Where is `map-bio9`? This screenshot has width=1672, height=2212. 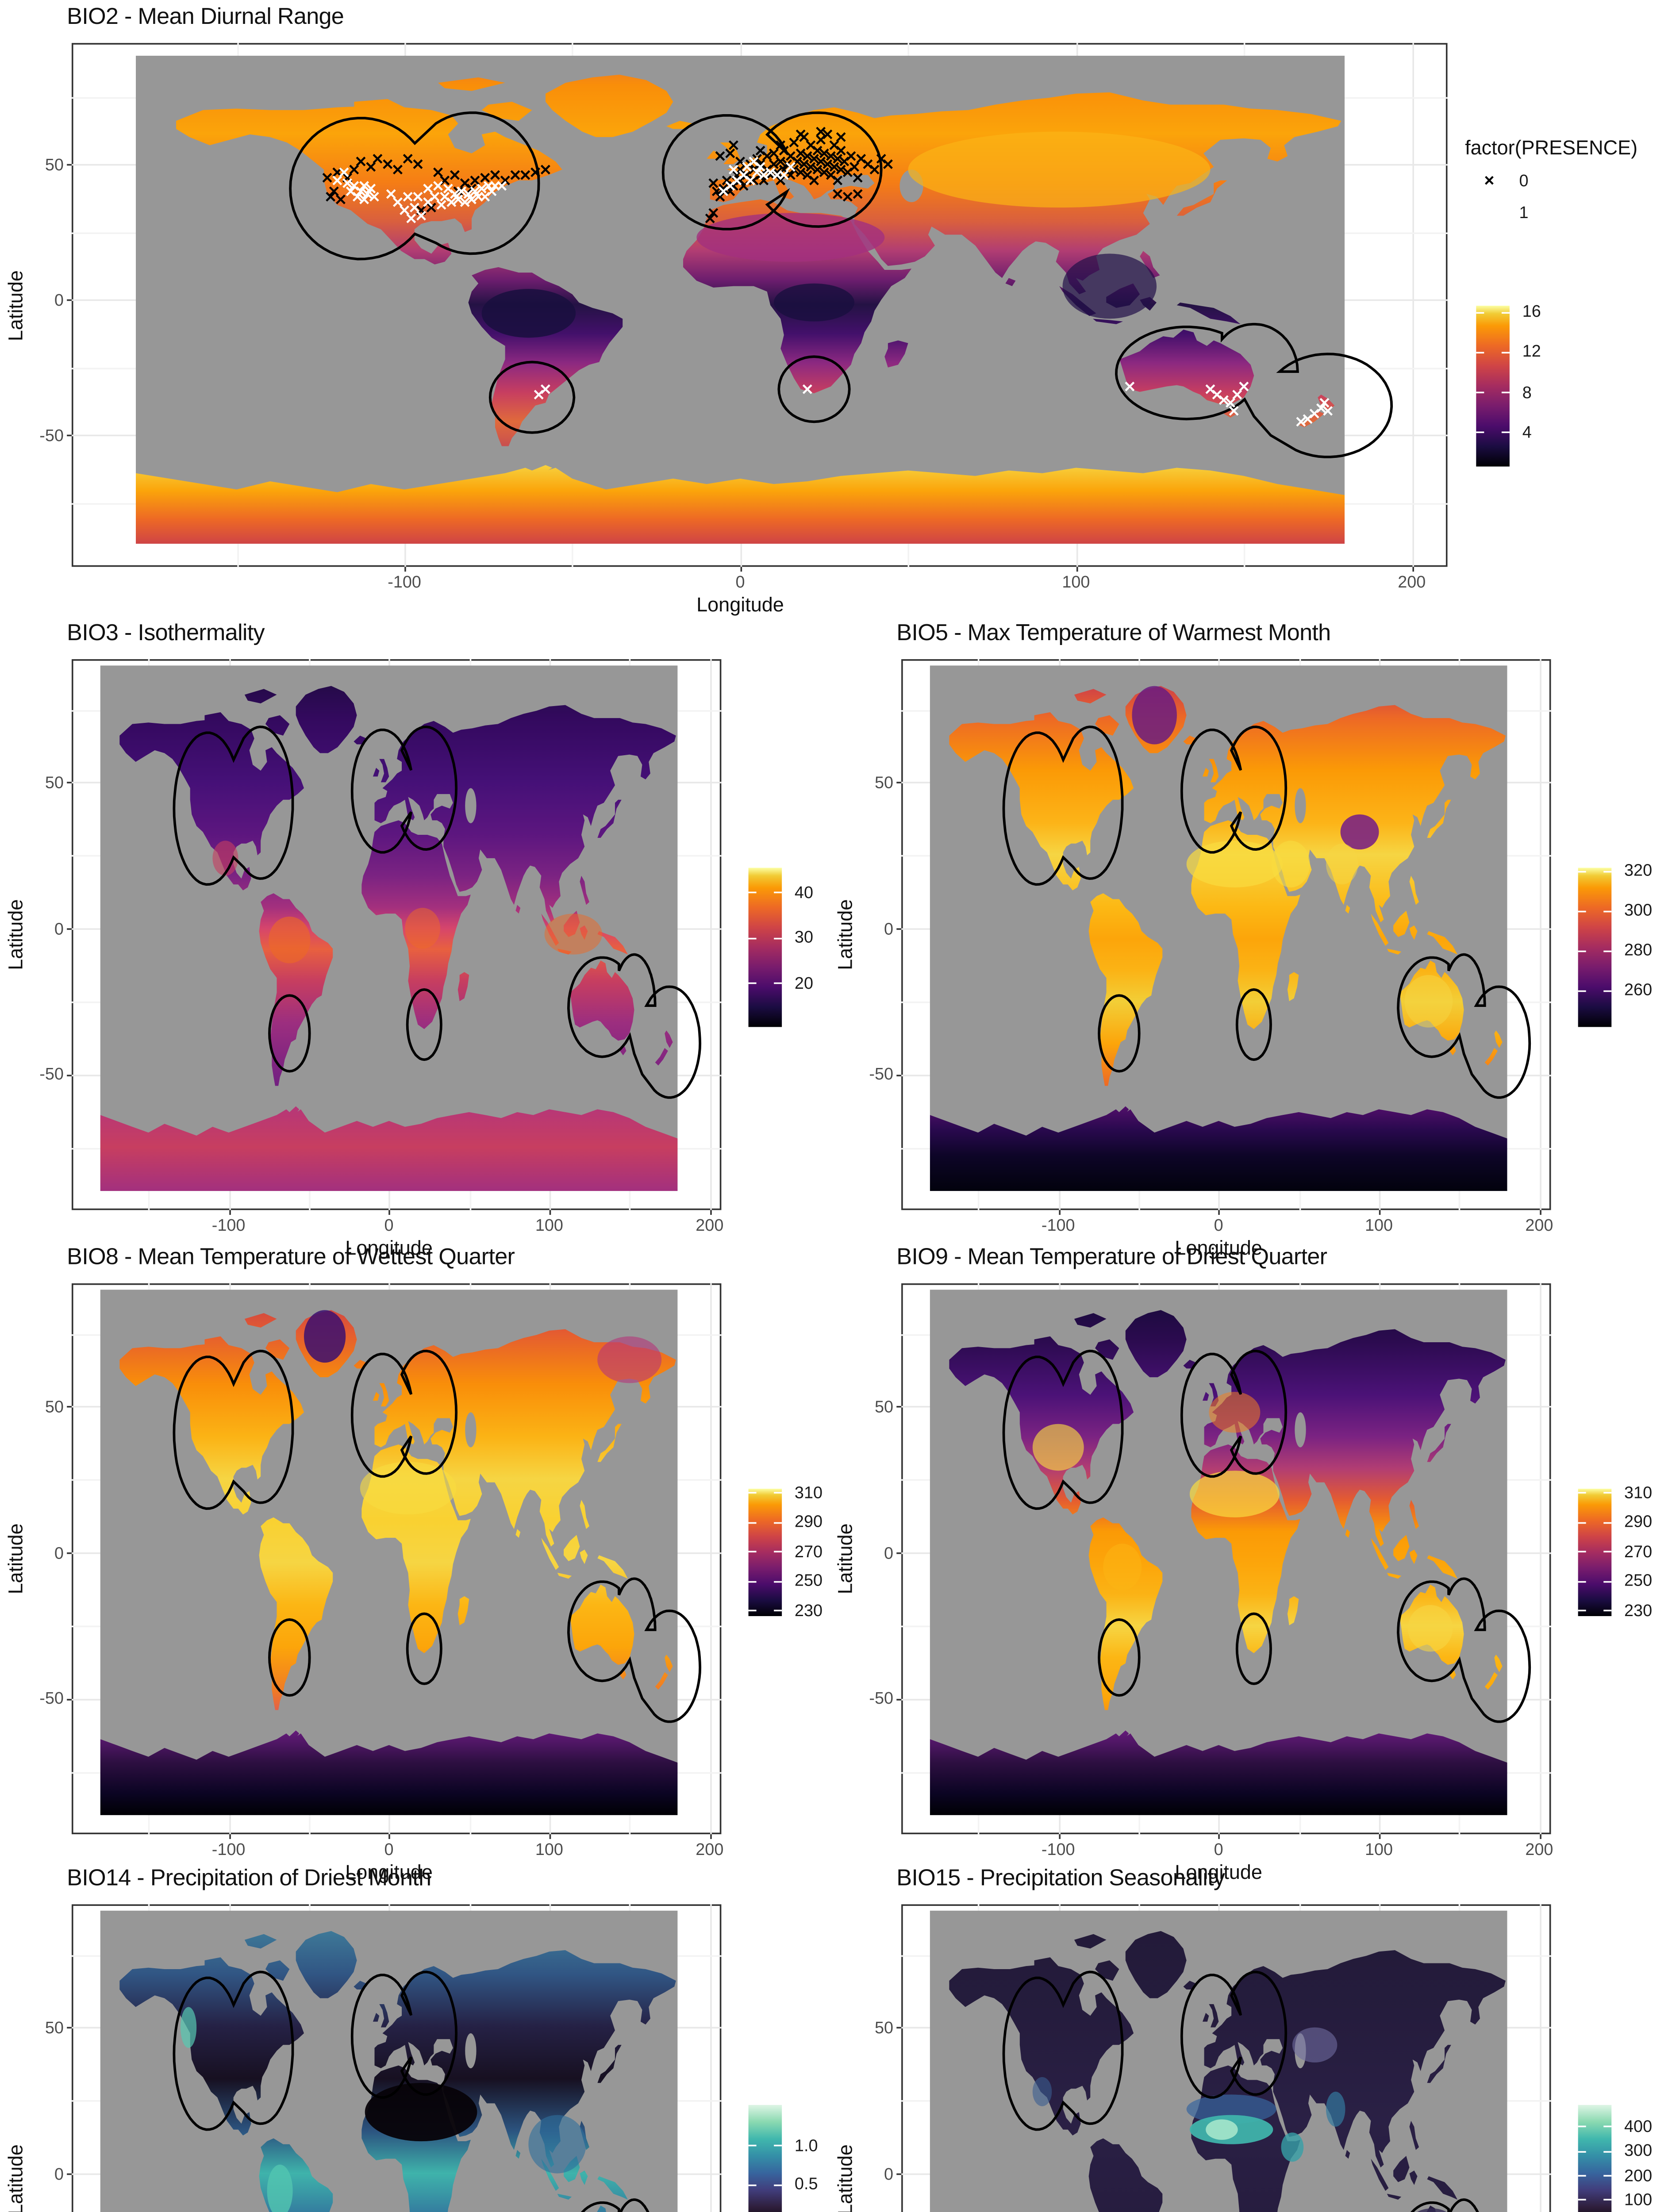
map-bio9 is located at coordinates (1230, 1553).